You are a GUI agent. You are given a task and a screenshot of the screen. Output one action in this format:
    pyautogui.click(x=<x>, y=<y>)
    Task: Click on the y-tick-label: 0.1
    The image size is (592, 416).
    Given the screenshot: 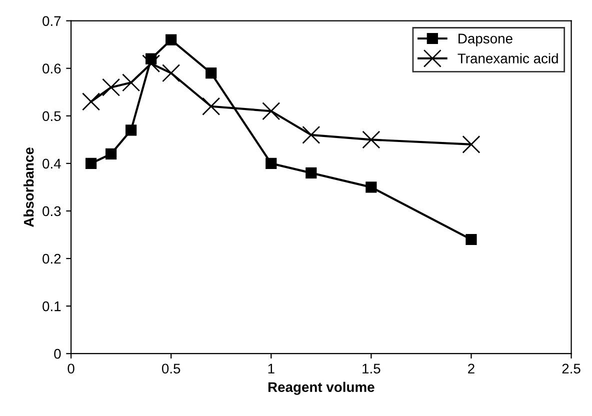 What is the action you would take?
    pyautogui.click(x=51, y=306)
    